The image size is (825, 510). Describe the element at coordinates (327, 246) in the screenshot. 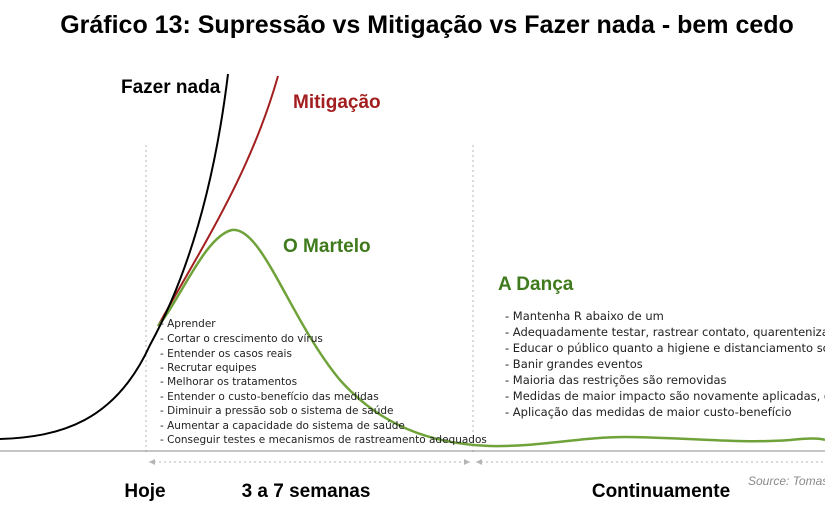

I see `series-label-martelo: O Martelo` at that location.